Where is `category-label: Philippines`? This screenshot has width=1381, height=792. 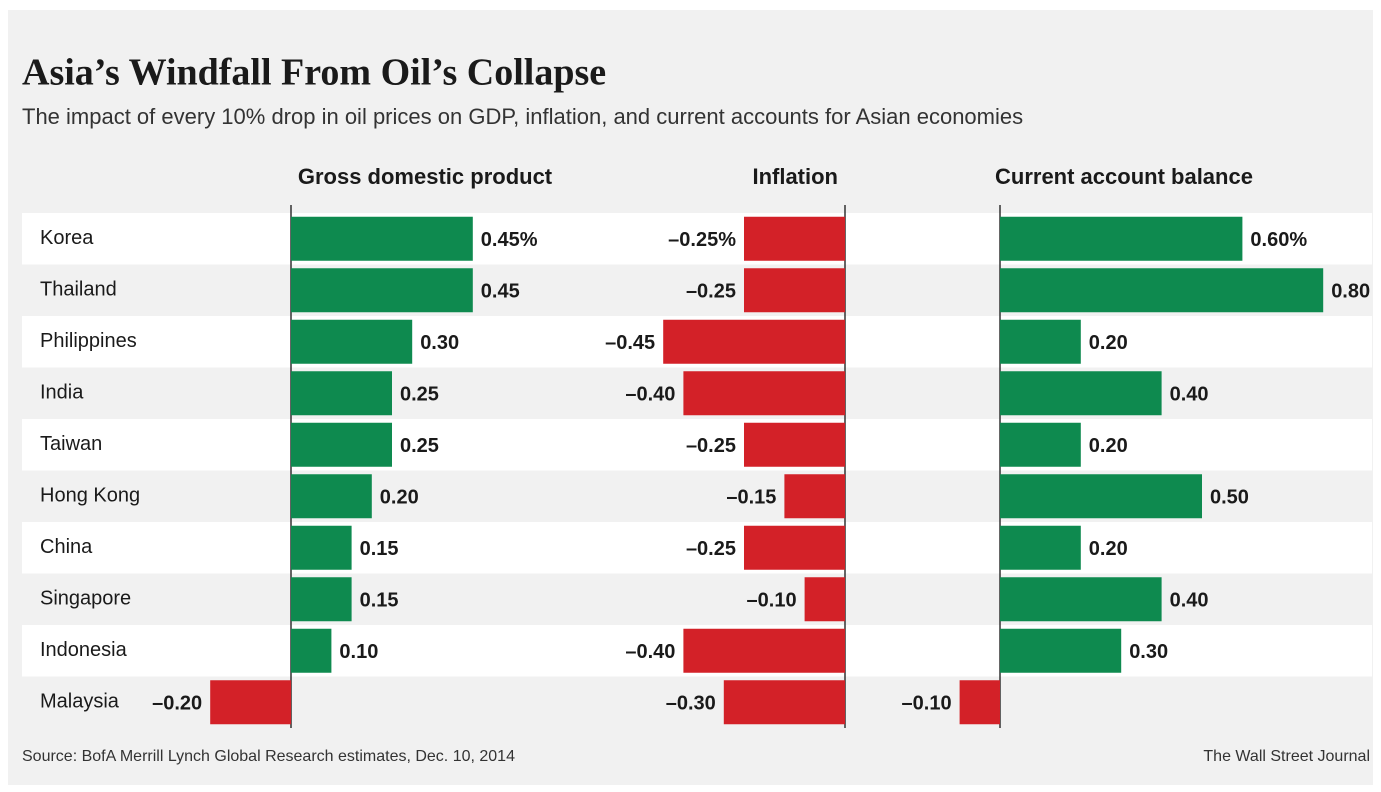 category-label: Philippines is located at coordinates (88, 341).